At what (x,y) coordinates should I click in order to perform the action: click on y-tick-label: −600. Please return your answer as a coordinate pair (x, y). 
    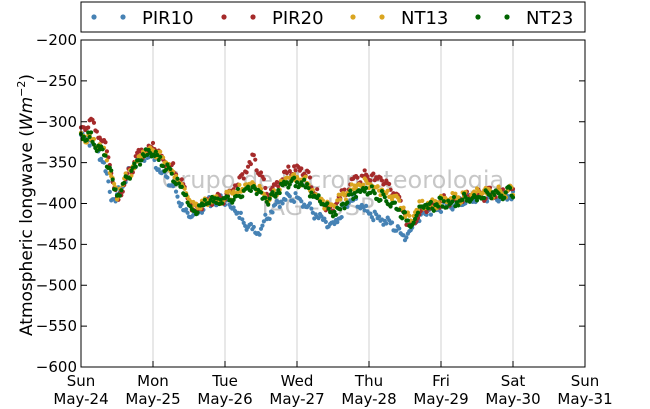
    Looking at the image, I should click on (56, 367).